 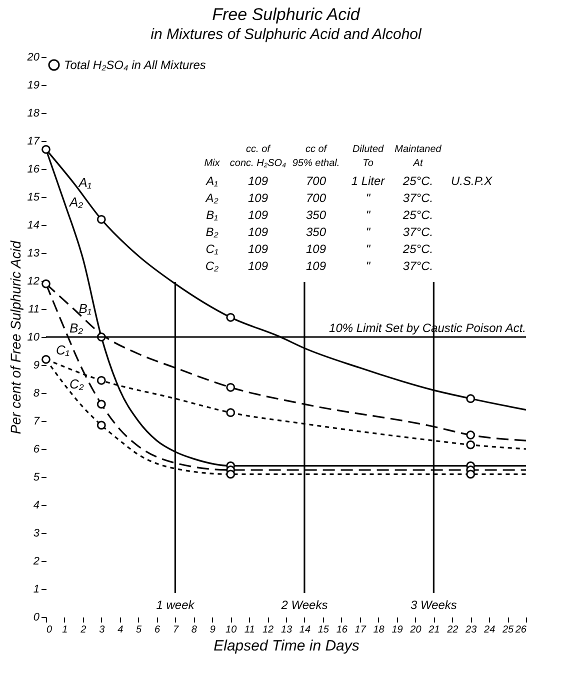 I want to click on y-tick-label: 20, so click(x=33, y=58).